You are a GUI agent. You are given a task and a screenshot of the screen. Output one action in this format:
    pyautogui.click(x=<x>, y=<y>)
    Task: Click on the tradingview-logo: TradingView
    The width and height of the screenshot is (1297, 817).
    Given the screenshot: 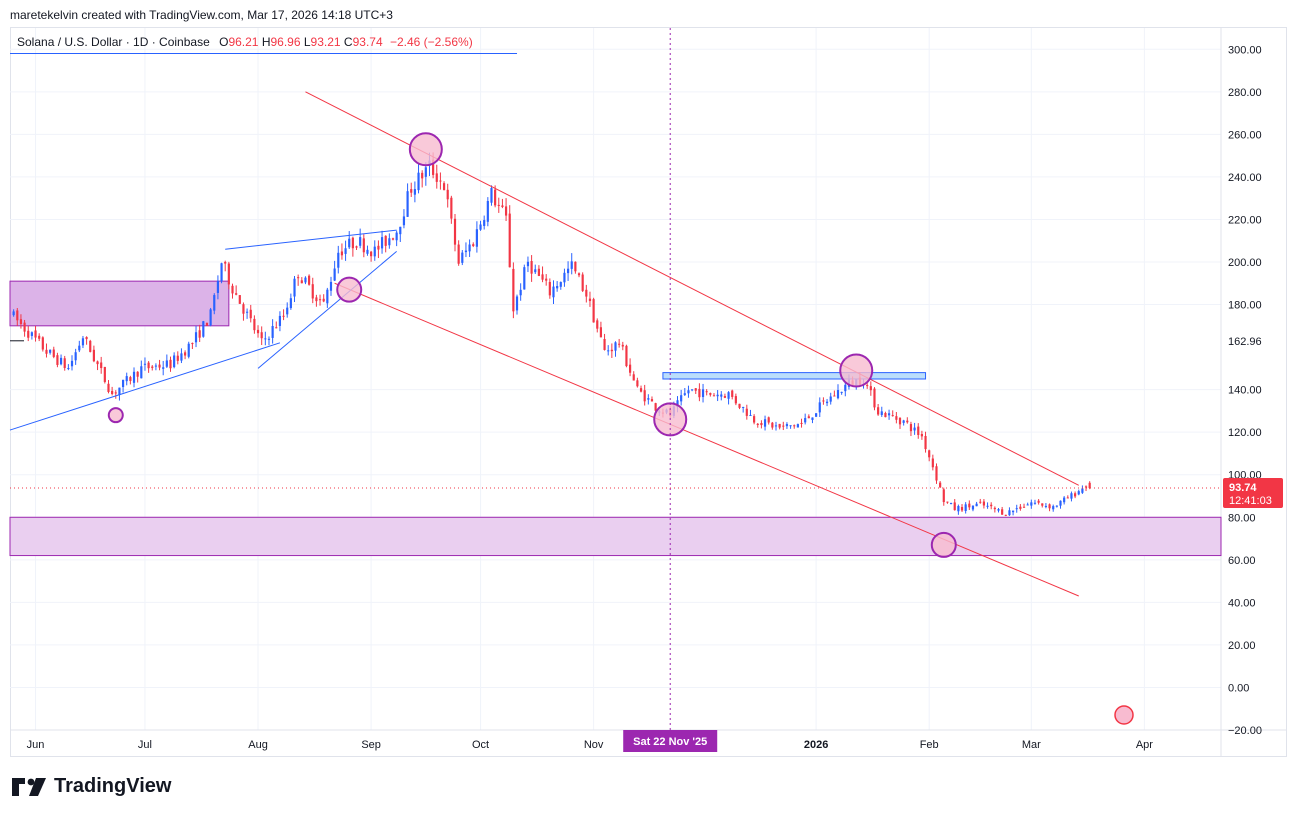 What is the action you would take?
    pyautogui.click(x=91, y=786)
    